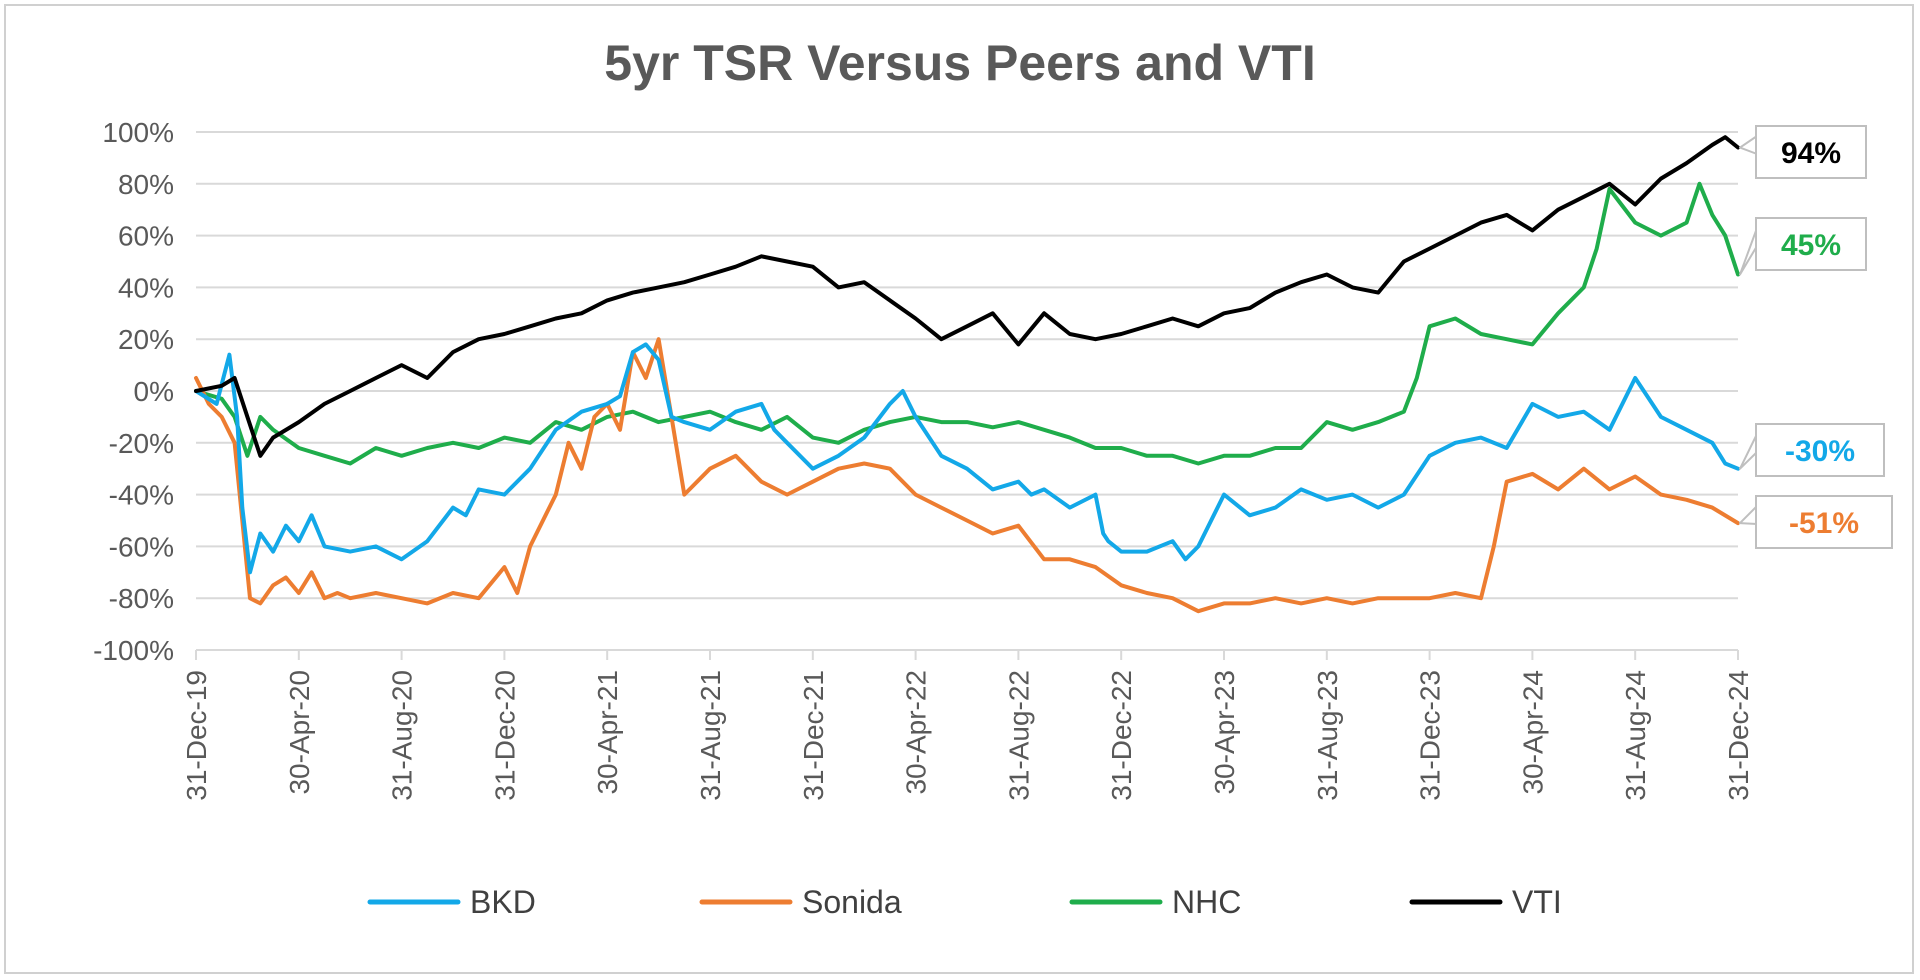 This screenshot has height=980, width=1920. Describe the element at coordinates (1121, 735) in the screenshot. I see `x-tick-label: 31-Dec-22` at that location.